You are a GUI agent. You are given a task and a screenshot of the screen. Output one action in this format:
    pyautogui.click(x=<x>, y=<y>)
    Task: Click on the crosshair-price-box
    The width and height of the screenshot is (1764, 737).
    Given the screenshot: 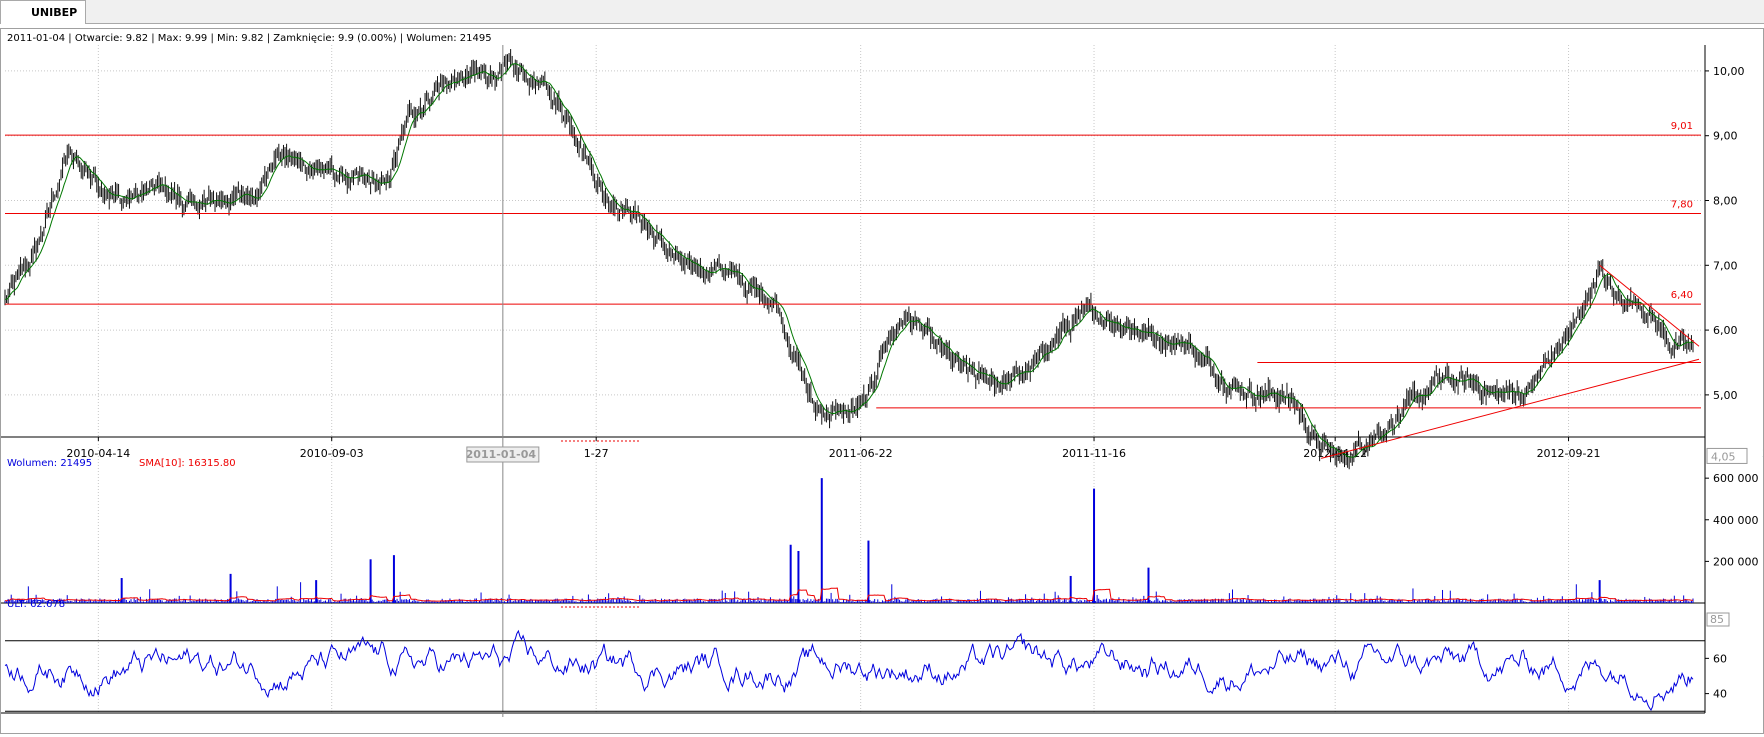 What is the action you would take?
    pyautogui.click(x=1727, y=455)
    